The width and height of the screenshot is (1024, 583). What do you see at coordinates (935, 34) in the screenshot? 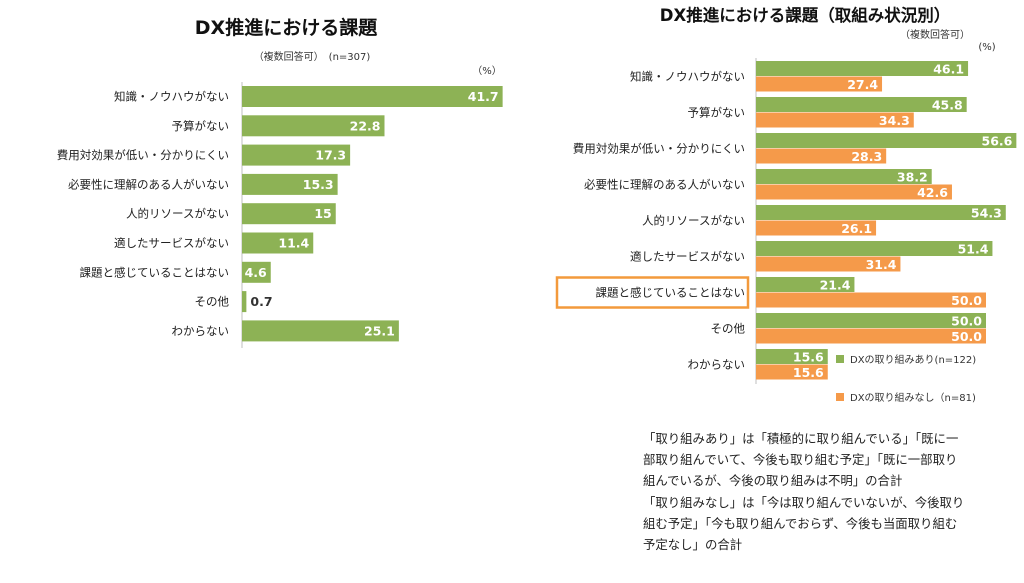
I see `right-chart-subtitle: （複数回答可）` at bounding box center [935, 34].